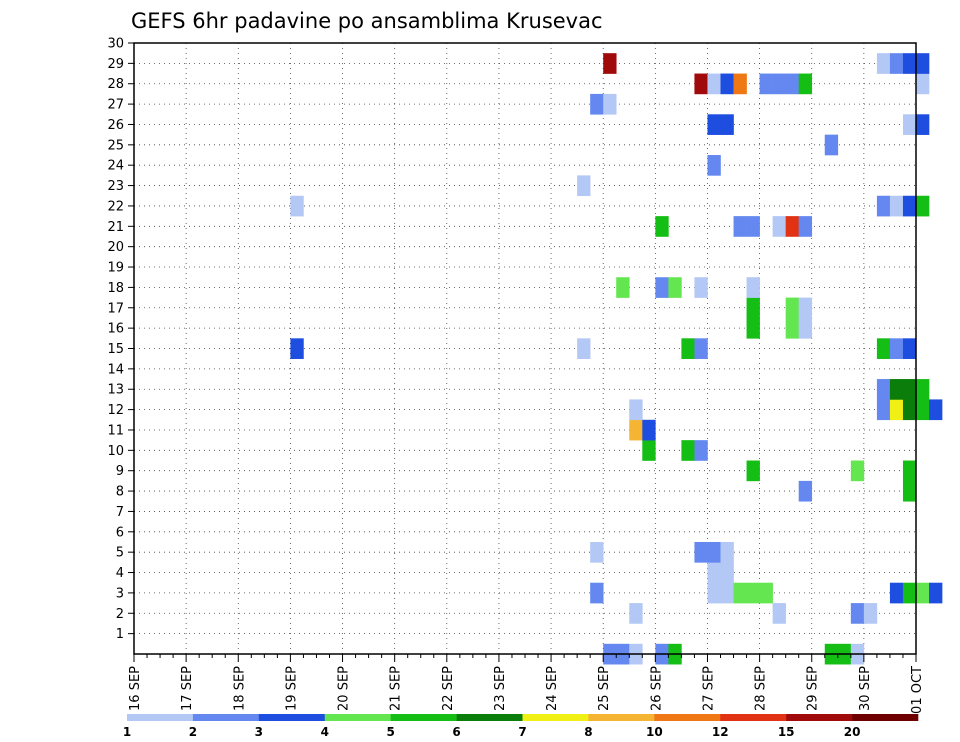 The image size is (960, 742). Describe the element at coordinates (456, 732) in the screenshot. I see `colorbar-label: 6` at that location.